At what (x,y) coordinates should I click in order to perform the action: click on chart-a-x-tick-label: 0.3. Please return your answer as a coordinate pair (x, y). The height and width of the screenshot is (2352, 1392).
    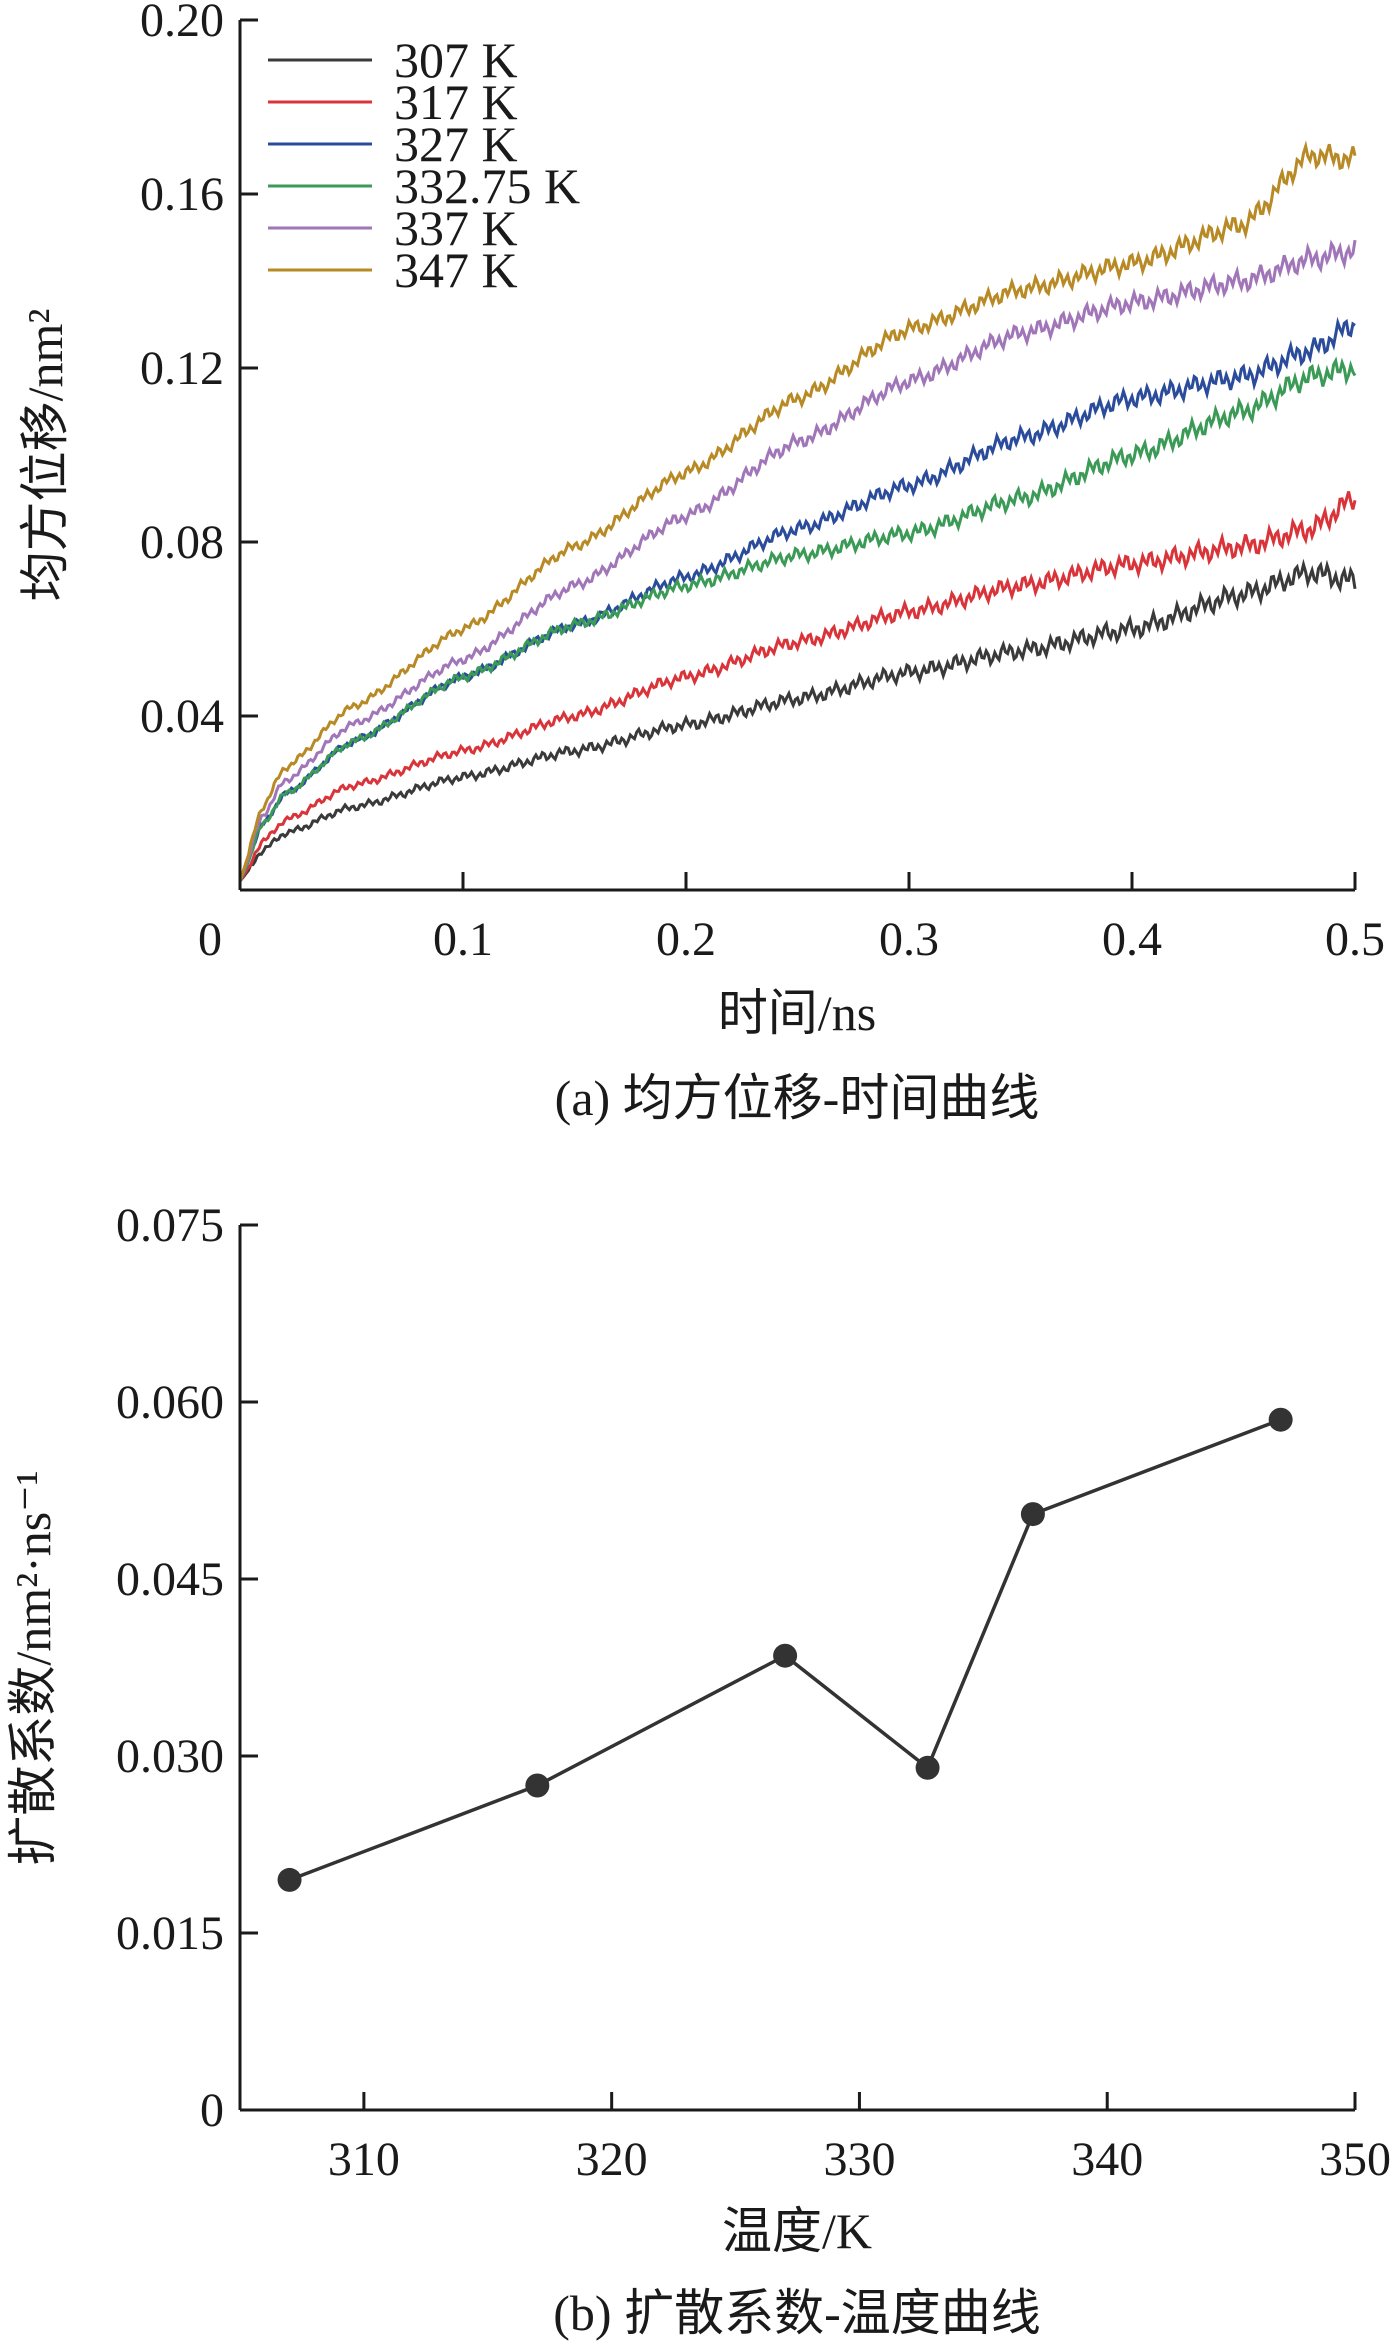
    Looking at the image, I should click on (909, 939).